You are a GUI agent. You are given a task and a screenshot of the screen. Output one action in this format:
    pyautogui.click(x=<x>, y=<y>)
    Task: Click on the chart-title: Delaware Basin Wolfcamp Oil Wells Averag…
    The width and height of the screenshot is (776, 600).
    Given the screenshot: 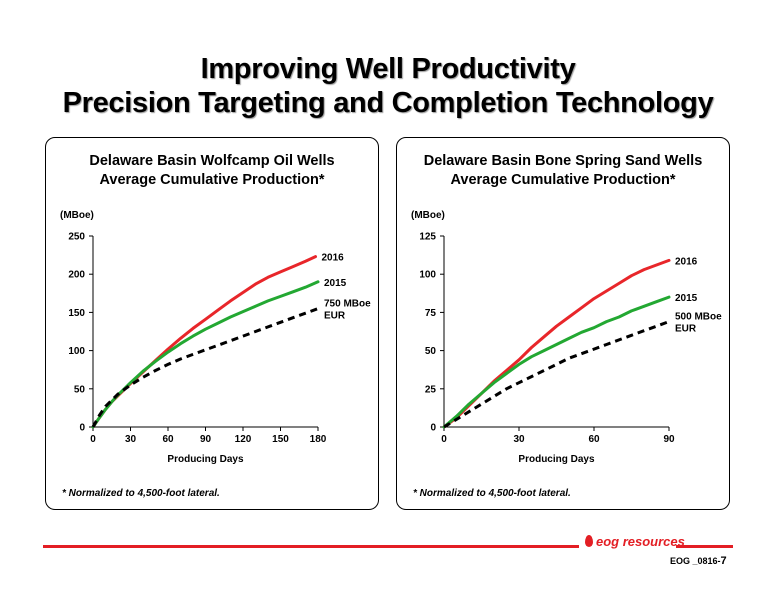 What is the action you would take?
    pyautogui.click(x=212, y=171)
    